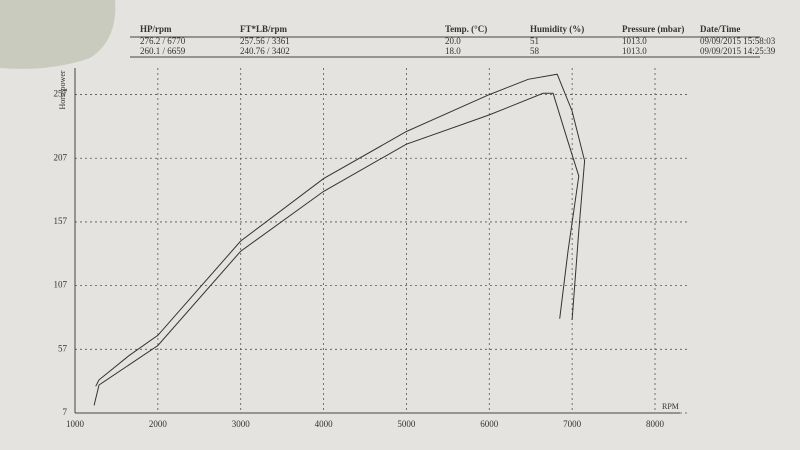  I want to click on y-axis-label: Horsepower, so click(62, 89).